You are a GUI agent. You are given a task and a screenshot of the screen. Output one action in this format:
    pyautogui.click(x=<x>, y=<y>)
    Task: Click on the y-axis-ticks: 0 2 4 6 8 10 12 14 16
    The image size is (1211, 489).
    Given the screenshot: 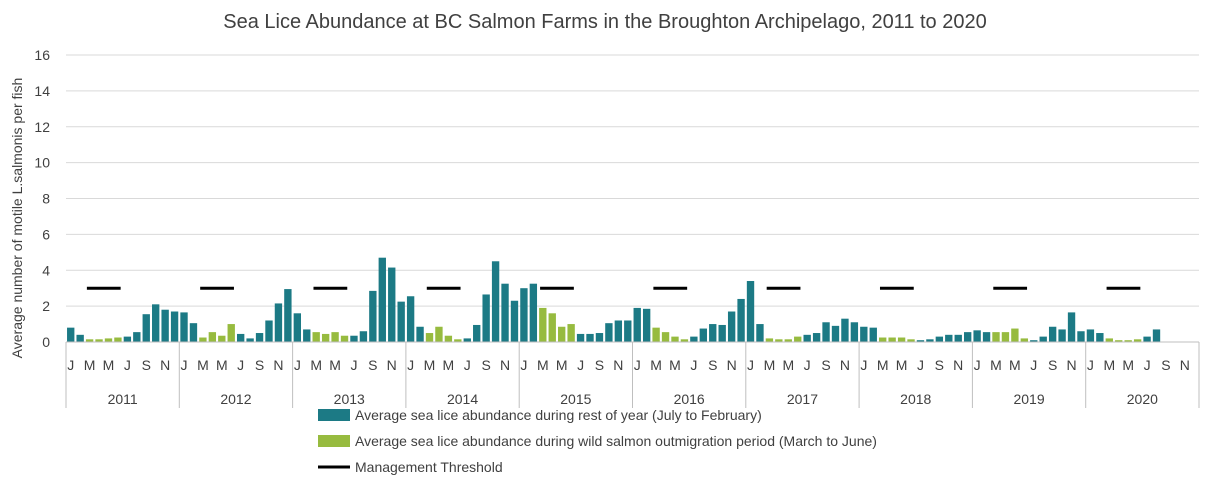 What is the action you would take?
    pyautogui.click(x=42, y=198)
    